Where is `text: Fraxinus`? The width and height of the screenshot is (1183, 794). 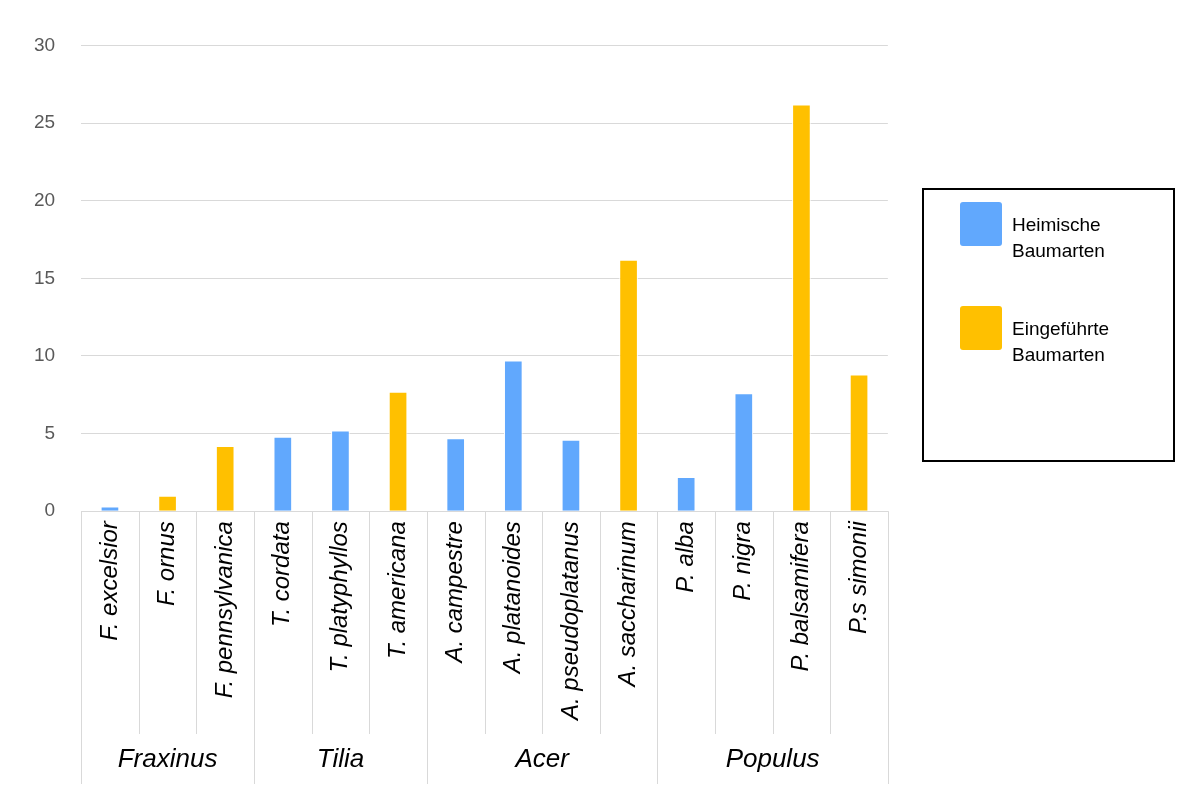 text: Fraxinus is located at coordinates (167, 758).